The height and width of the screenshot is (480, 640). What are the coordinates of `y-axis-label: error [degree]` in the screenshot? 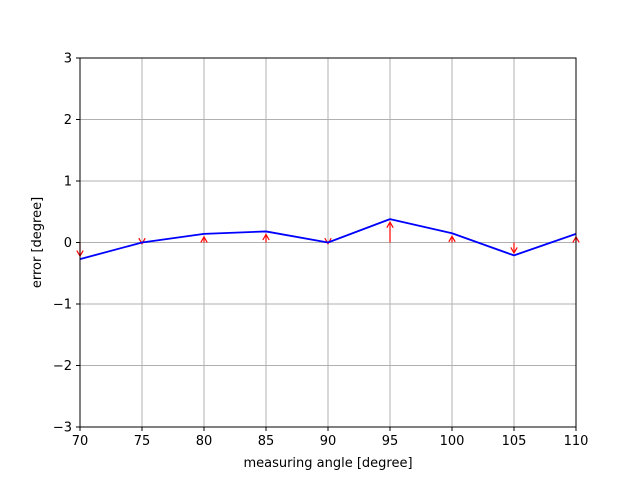 It's located at (37, 242).